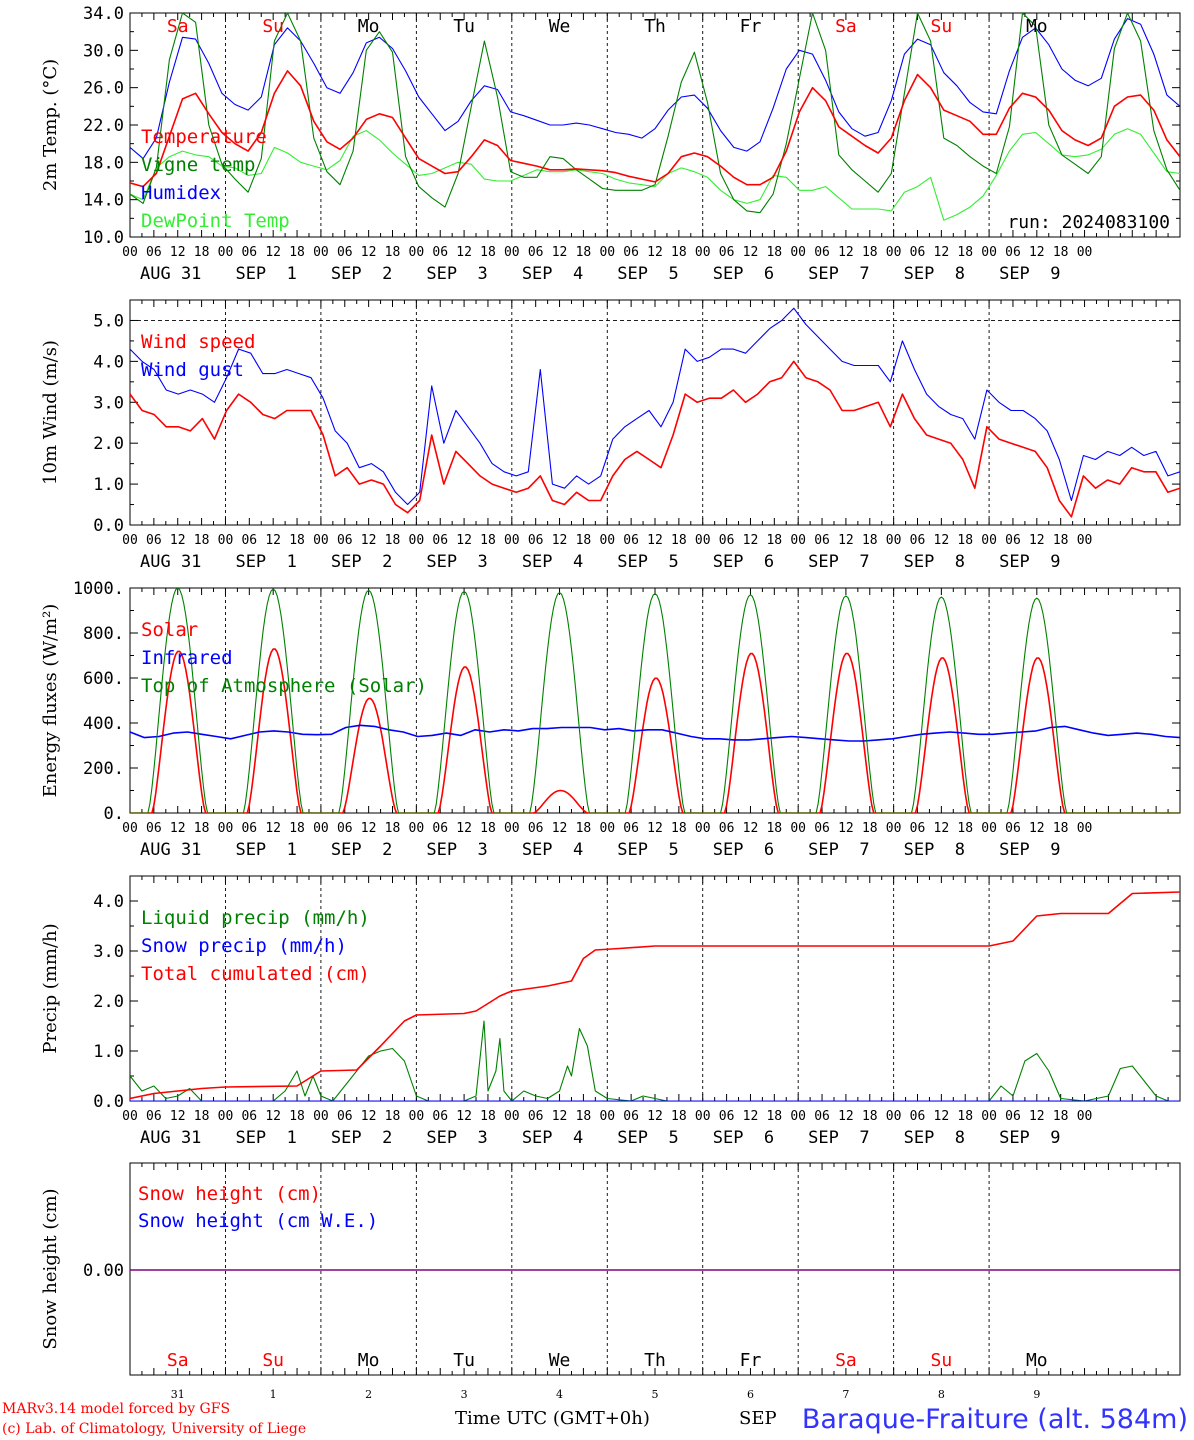 This screenshot has width=1194, height=1440. I want to click on series-group, so click(655, 117).